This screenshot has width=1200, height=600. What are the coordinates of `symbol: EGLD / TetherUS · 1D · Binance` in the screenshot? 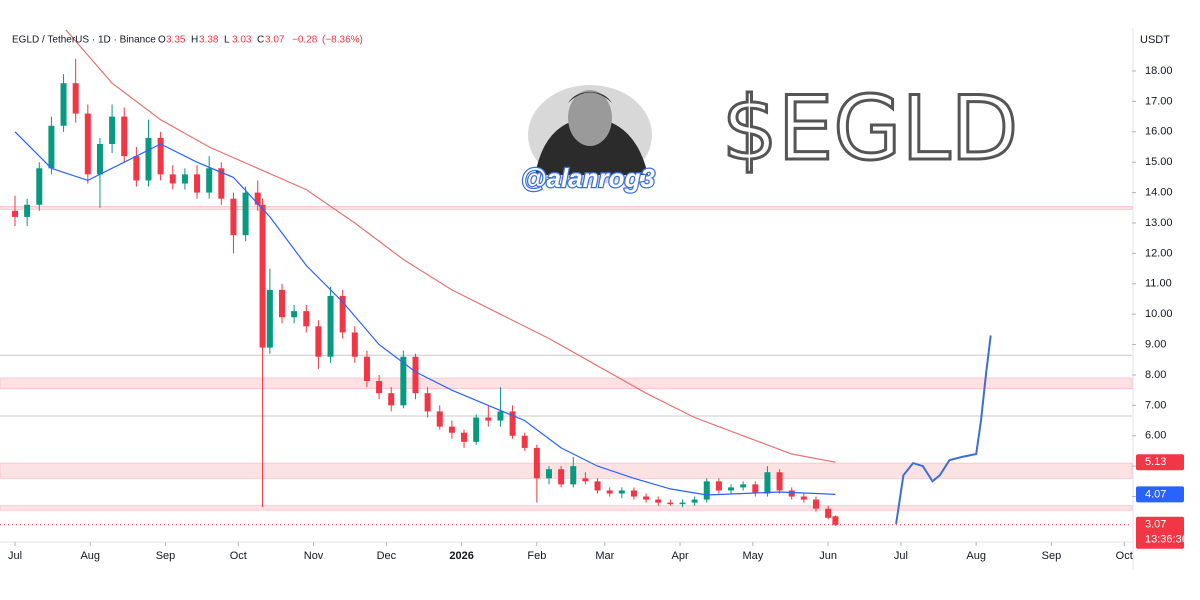 It's located at (84, 40).